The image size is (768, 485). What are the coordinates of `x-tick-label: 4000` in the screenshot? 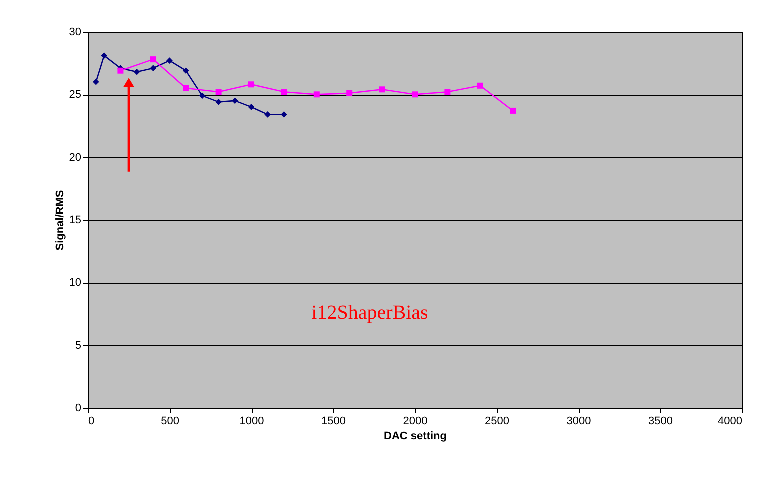 It's located at (730, 422).